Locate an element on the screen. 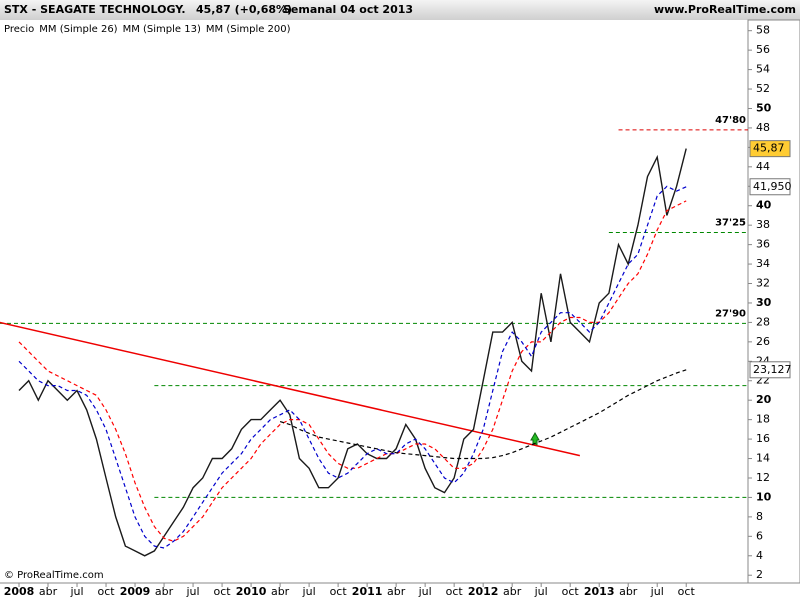  y-tick-label: 28 is located at coordinates (763, 321).